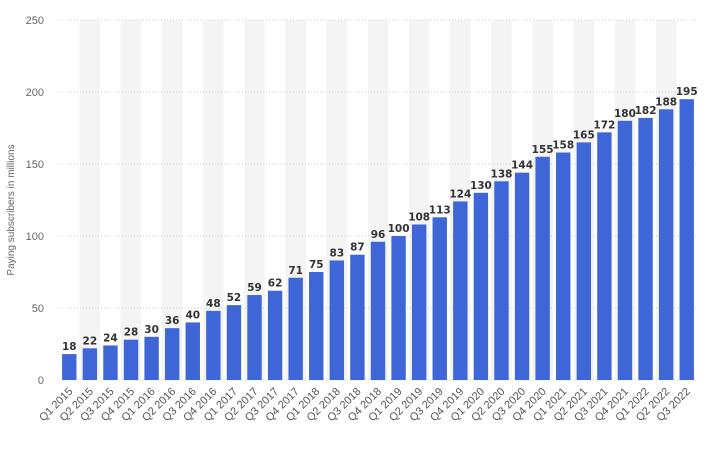 The width and height of the screenshot is (708, 450). Describe the element at coordinates (337, 253) in the screenshot. I see `value-label: 83` at that location.